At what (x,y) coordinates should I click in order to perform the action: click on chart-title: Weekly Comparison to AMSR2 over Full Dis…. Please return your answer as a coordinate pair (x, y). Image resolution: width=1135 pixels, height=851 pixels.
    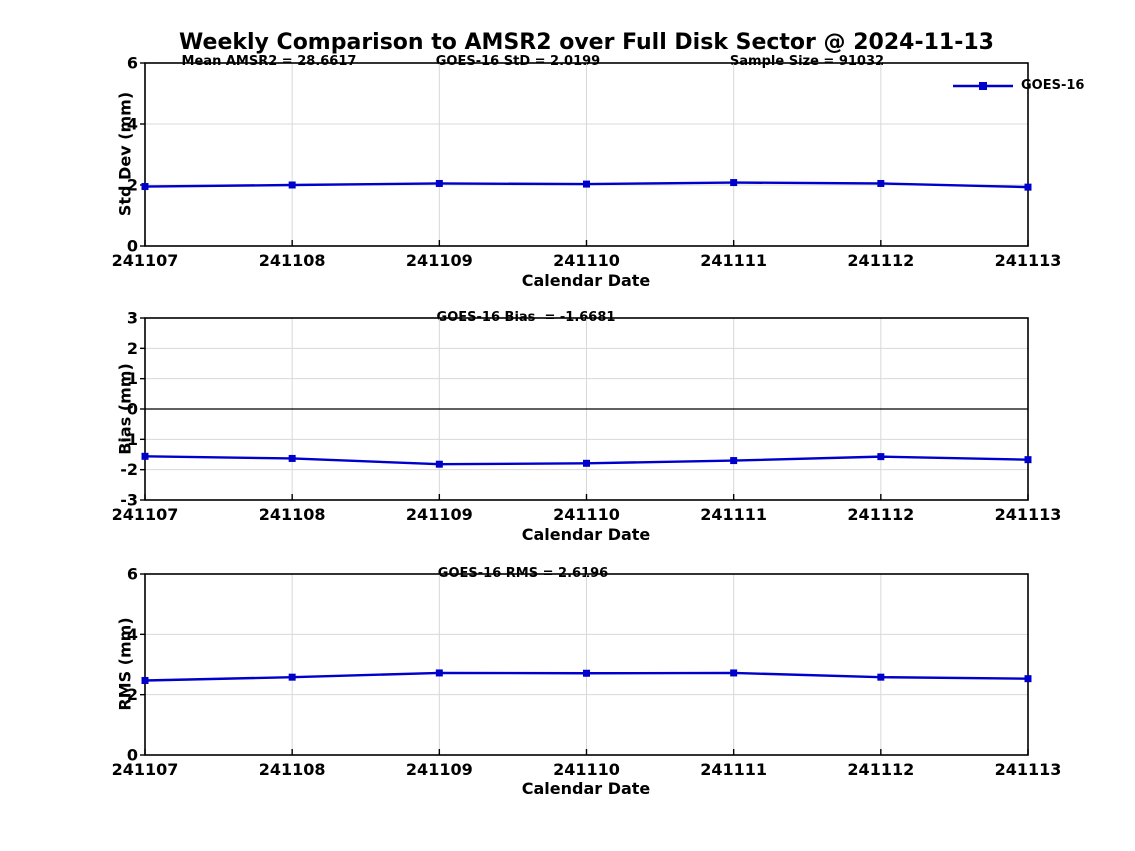
    Looking at the image, I should click on (586, 42).